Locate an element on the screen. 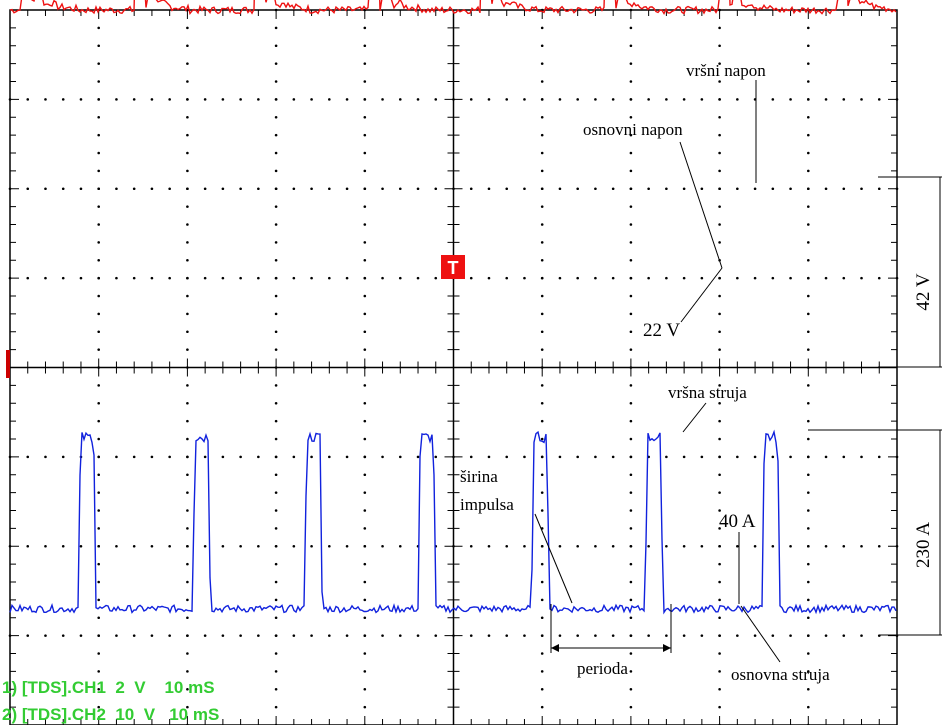 The width and height of the screenshot is (942, 725). leader-osnovni-napon is located at coordinates (701, 205).